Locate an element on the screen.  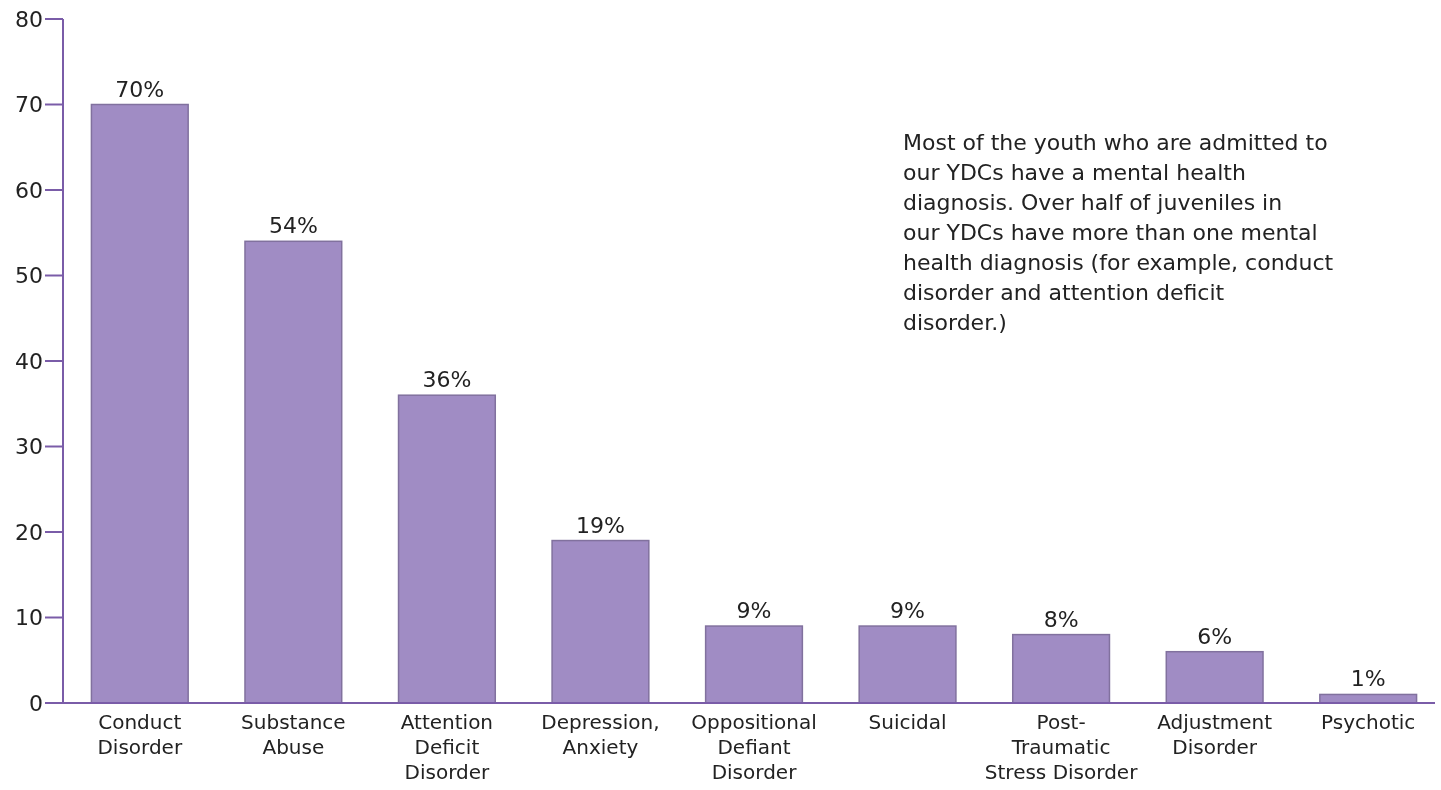
y-tick-label: 20 is located at coordinates (29, 532).